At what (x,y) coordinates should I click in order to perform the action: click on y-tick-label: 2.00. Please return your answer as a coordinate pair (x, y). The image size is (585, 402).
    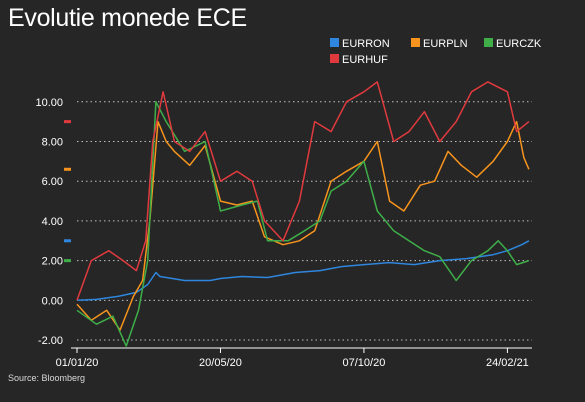
    Looking at the image, I should click on (52, 262).